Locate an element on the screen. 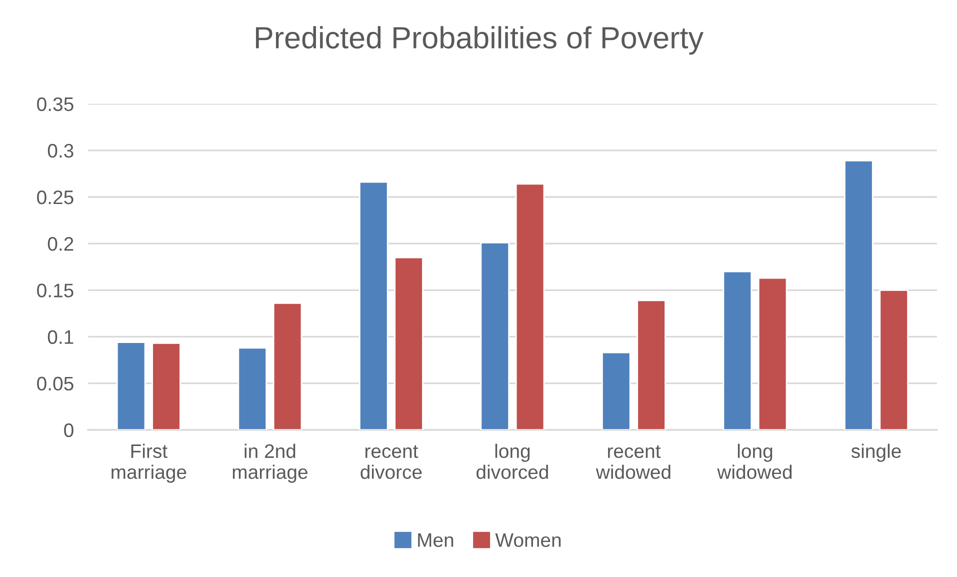 The width and height of the screenshot is (957, 577). y-tick-label: 0 is located at coordinates (69, 430).